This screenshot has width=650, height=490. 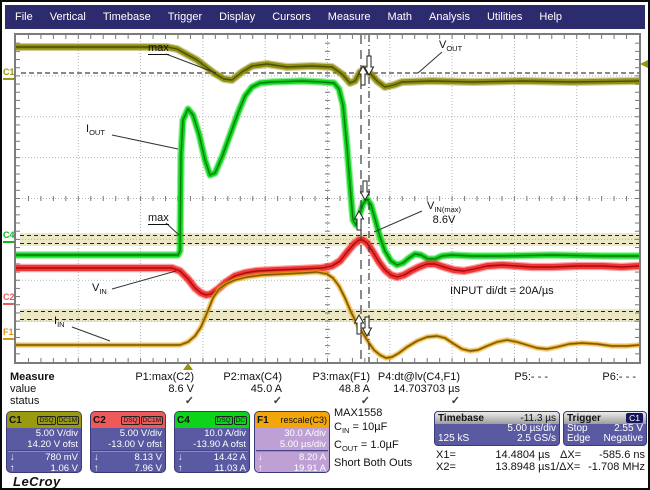 I want to click on amps-per-div: 30.0 A/div, so click(x=305, y=433).